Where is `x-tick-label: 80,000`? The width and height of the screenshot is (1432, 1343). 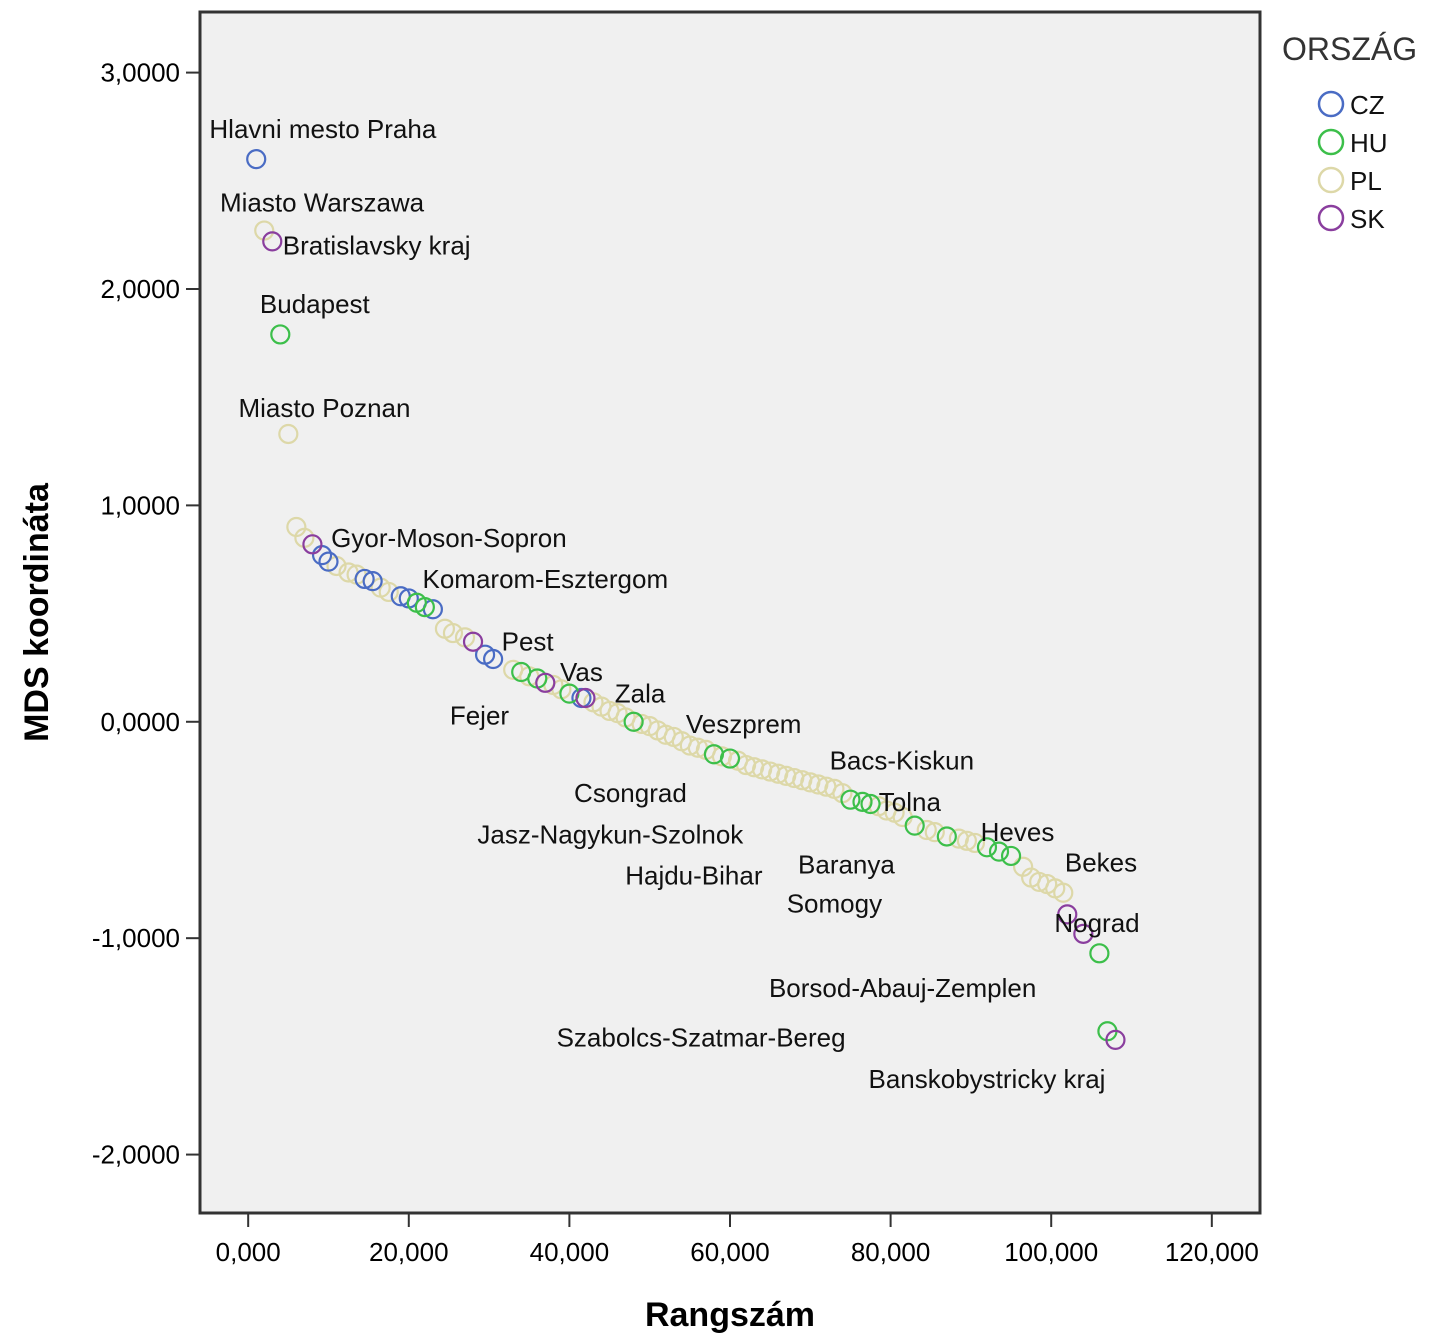 x-tick-label: 80,000 is located at coordinates (891, 1252).